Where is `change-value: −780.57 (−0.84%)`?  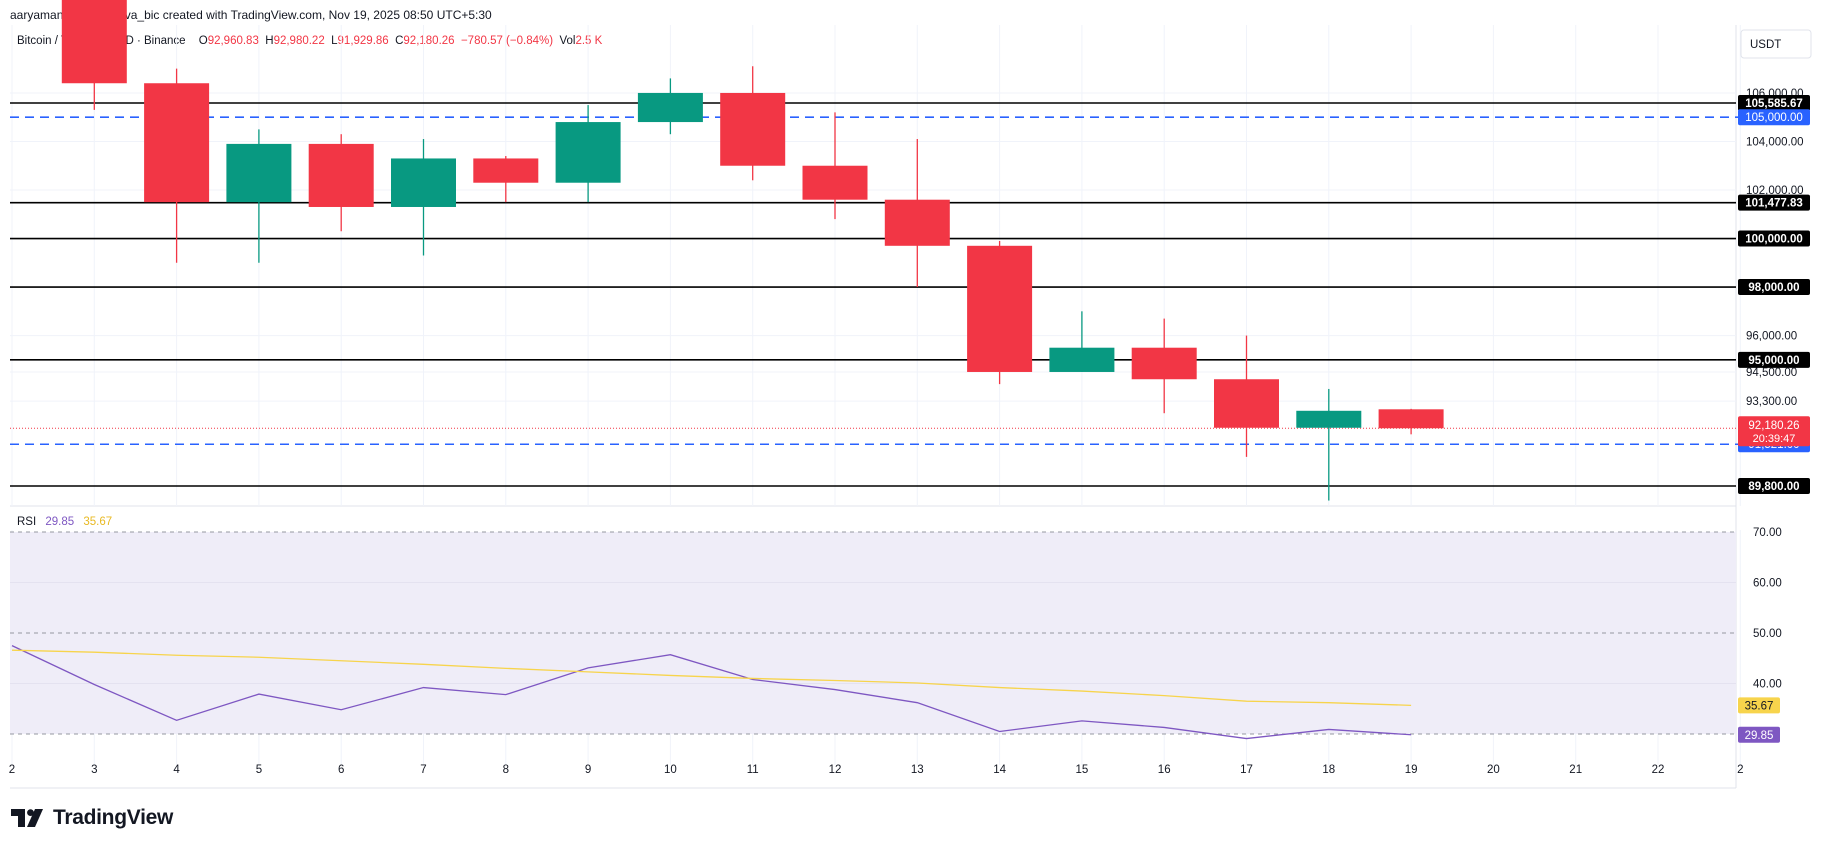 change-value: −780.57 (−0.84%) is located at coordinates (507, 41).